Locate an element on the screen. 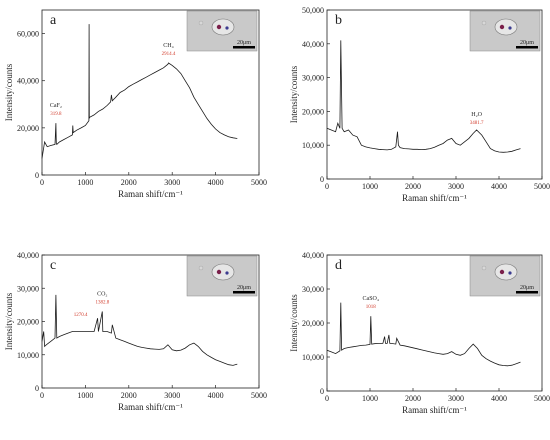  y-tick-label: 60,000 is located at coordinates (28, 34).